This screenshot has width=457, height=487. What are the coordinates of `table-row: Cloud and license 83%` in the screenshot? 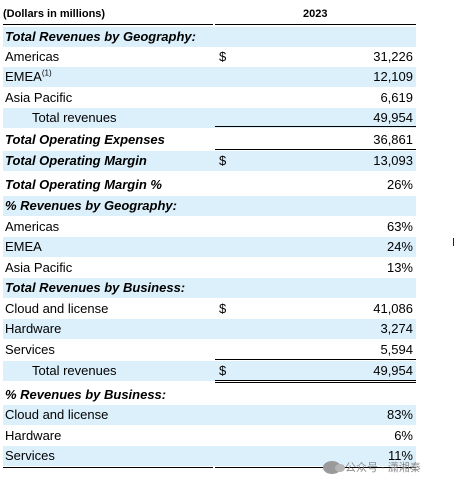 It's located at (209, 415).